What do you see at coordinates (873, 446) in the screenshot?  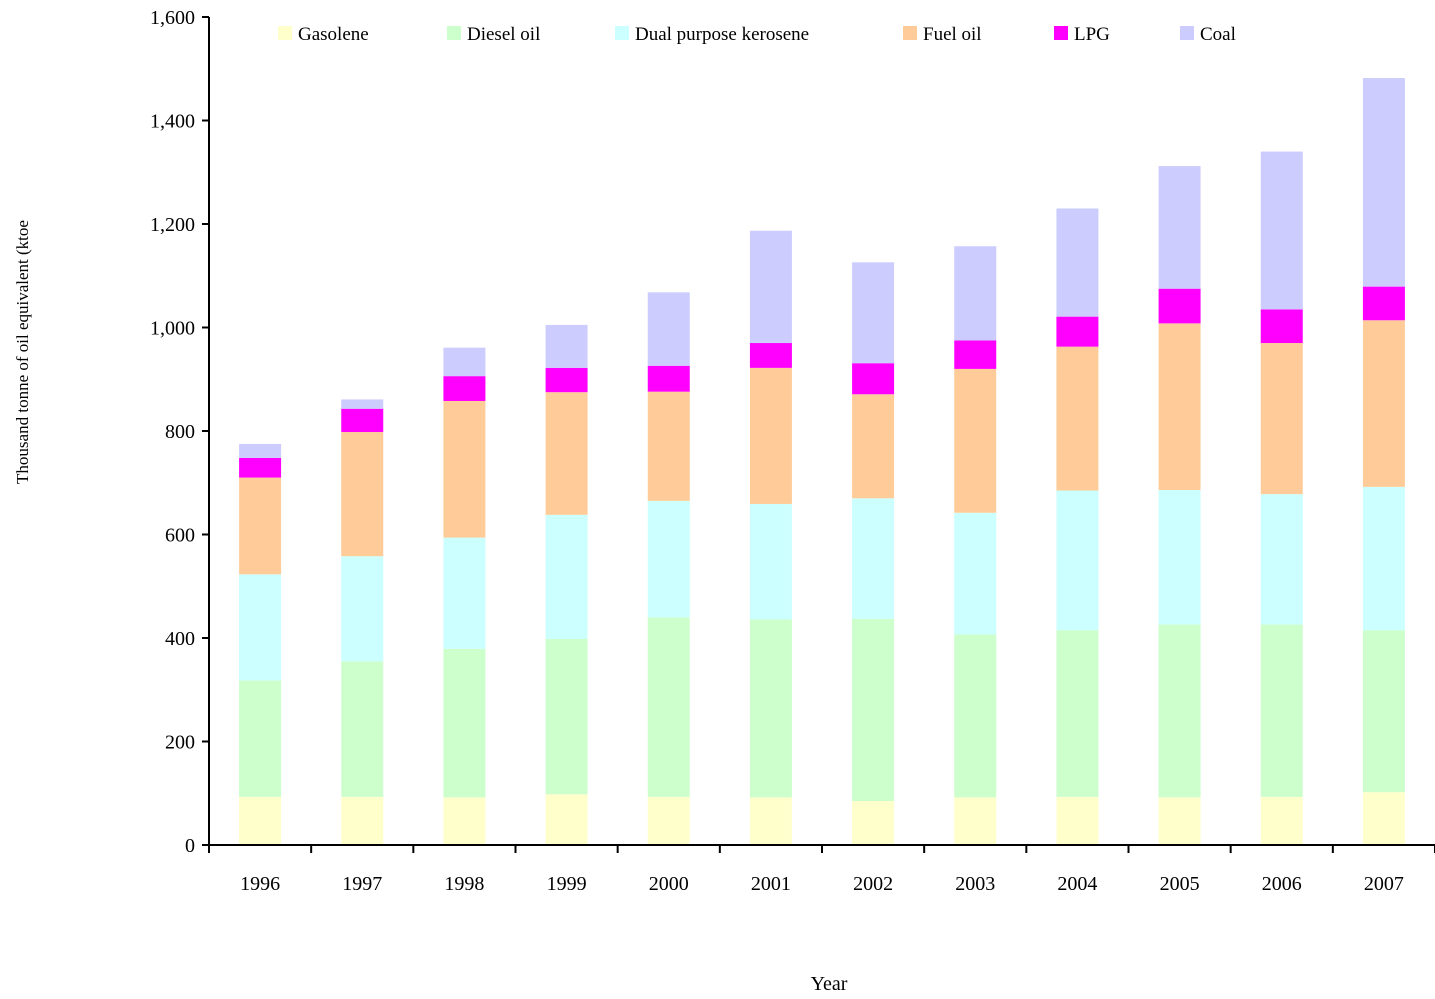 I see `bar-fuel-oil-2002` at bounding box center [873, 446].